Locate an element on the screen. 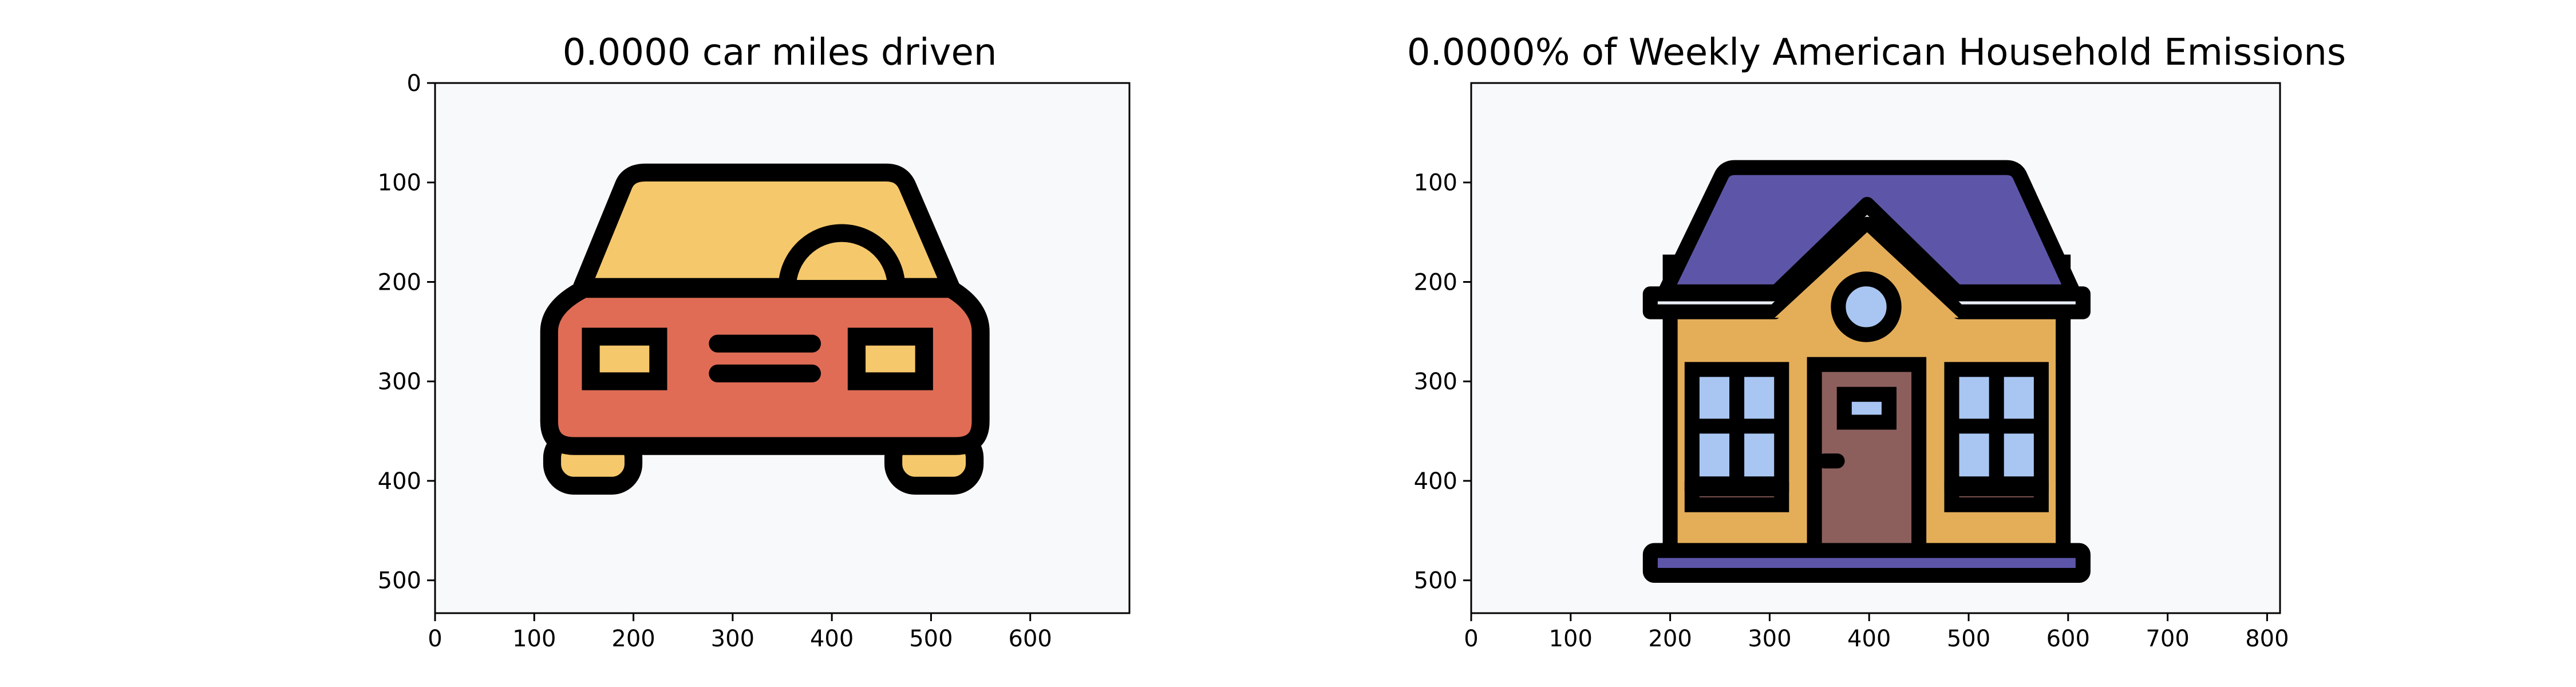 Image resolution: width=2576 pixels, height=687 pixels. x-tick-label: 700 is located at coordinates (2167, 639).